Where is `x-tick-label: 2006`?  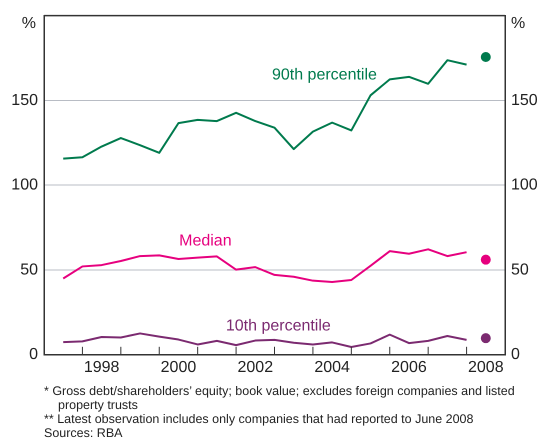 x-tick-label: 2006 is located at coordinates (409, 367).